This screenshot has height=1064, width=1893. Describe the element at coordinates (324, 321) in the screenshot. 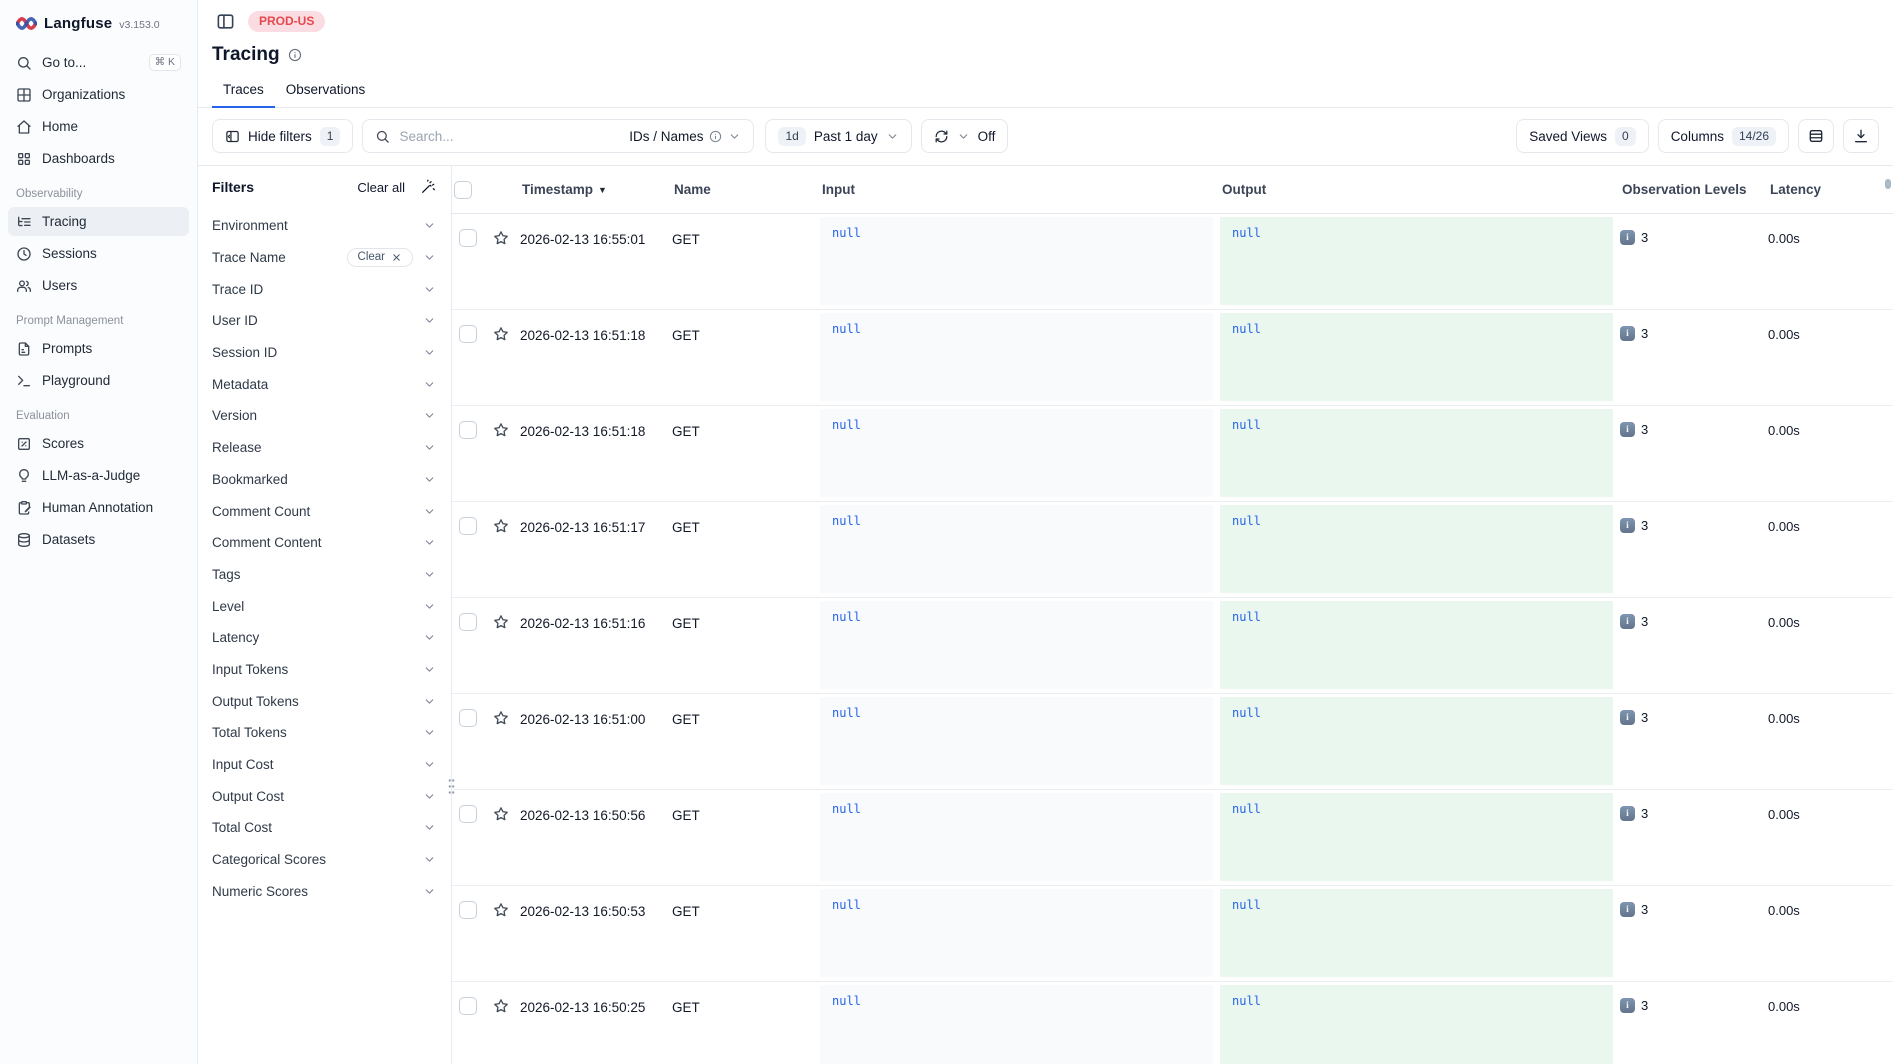

I see `filter-item: User ID` at that location.